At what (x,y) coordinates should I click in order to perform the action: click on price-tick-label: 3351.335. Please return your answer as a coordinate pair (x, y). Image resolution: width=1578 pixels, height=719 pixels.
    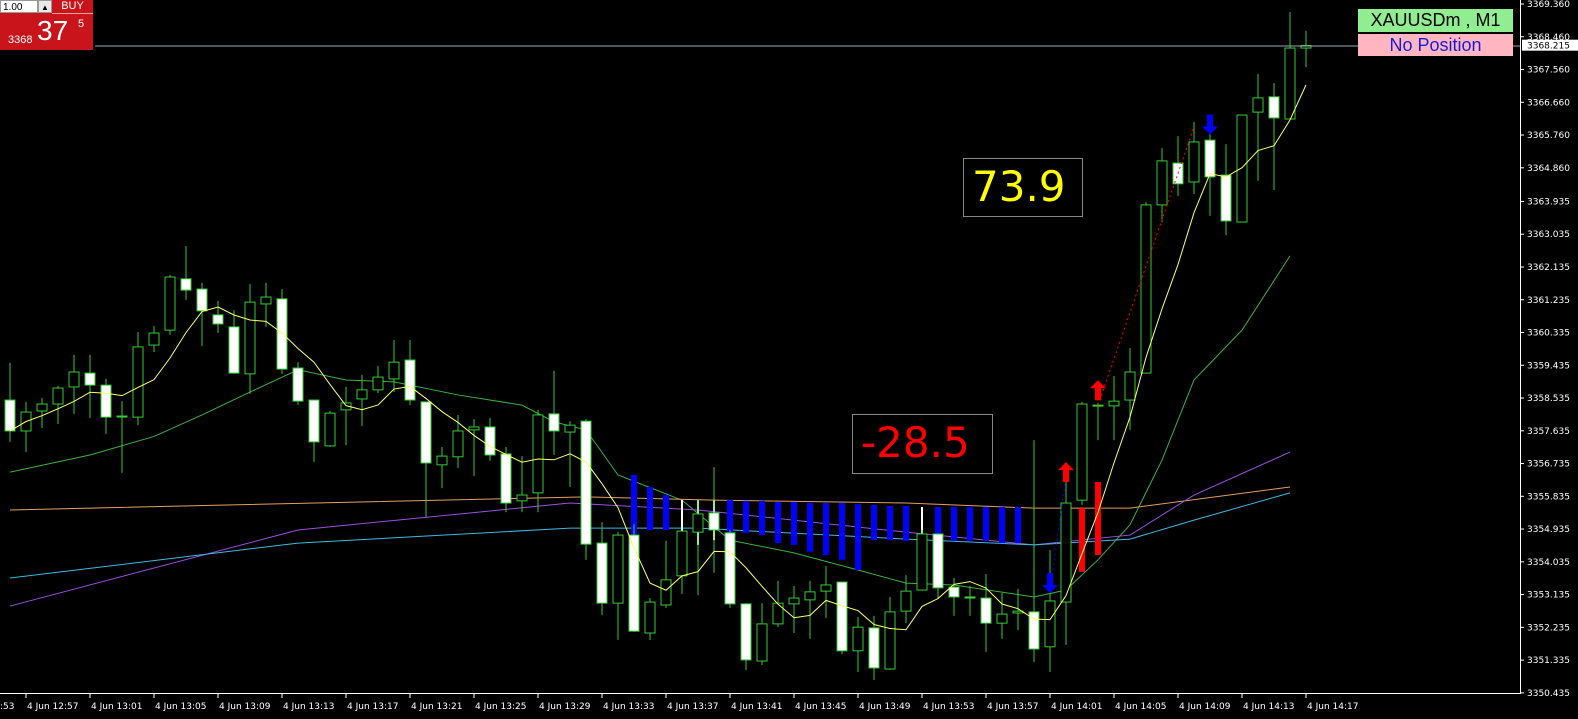
    Looking at the image, I should click on (1548, 661).